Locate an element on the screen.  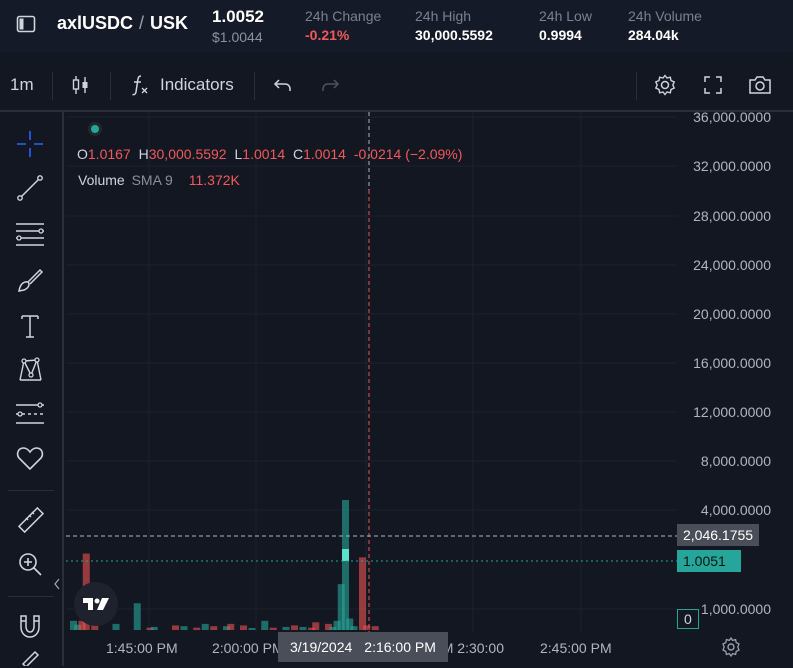
crosshair-icon is located at coordinates (30, 144).